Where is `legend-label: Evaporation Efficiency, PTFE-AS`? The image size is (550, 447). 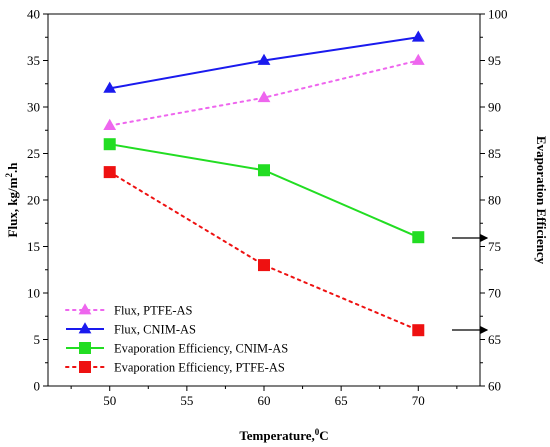
legend-label: Evaporation Efficiency, PTFE-AS is located at coordinates (199, 368).